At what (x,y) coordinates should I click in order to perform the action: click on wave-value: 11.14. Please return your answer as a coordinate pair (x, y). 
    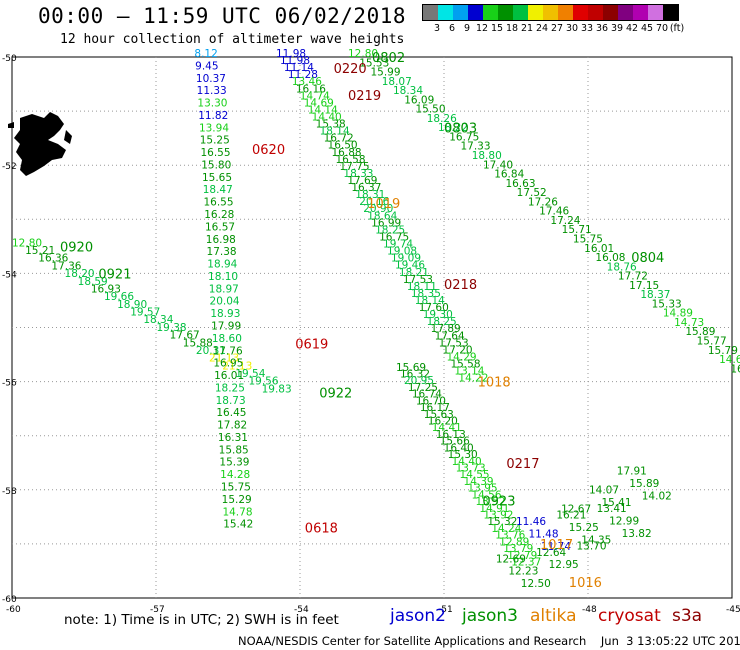
    Looking at the image, I should click on (299, 68).